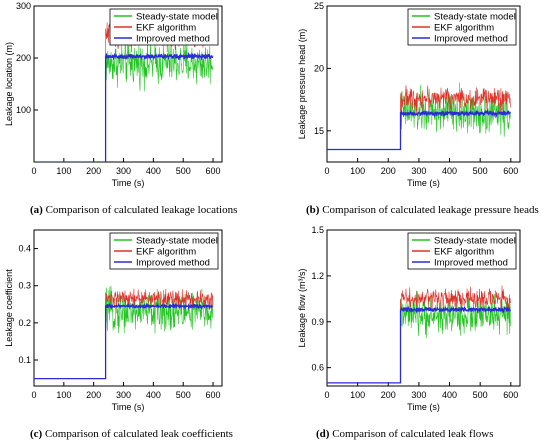 Image resolution: width=550 pixels, height=444 pixels. I want to click on y-tick-label: 20, so click(319, 68).